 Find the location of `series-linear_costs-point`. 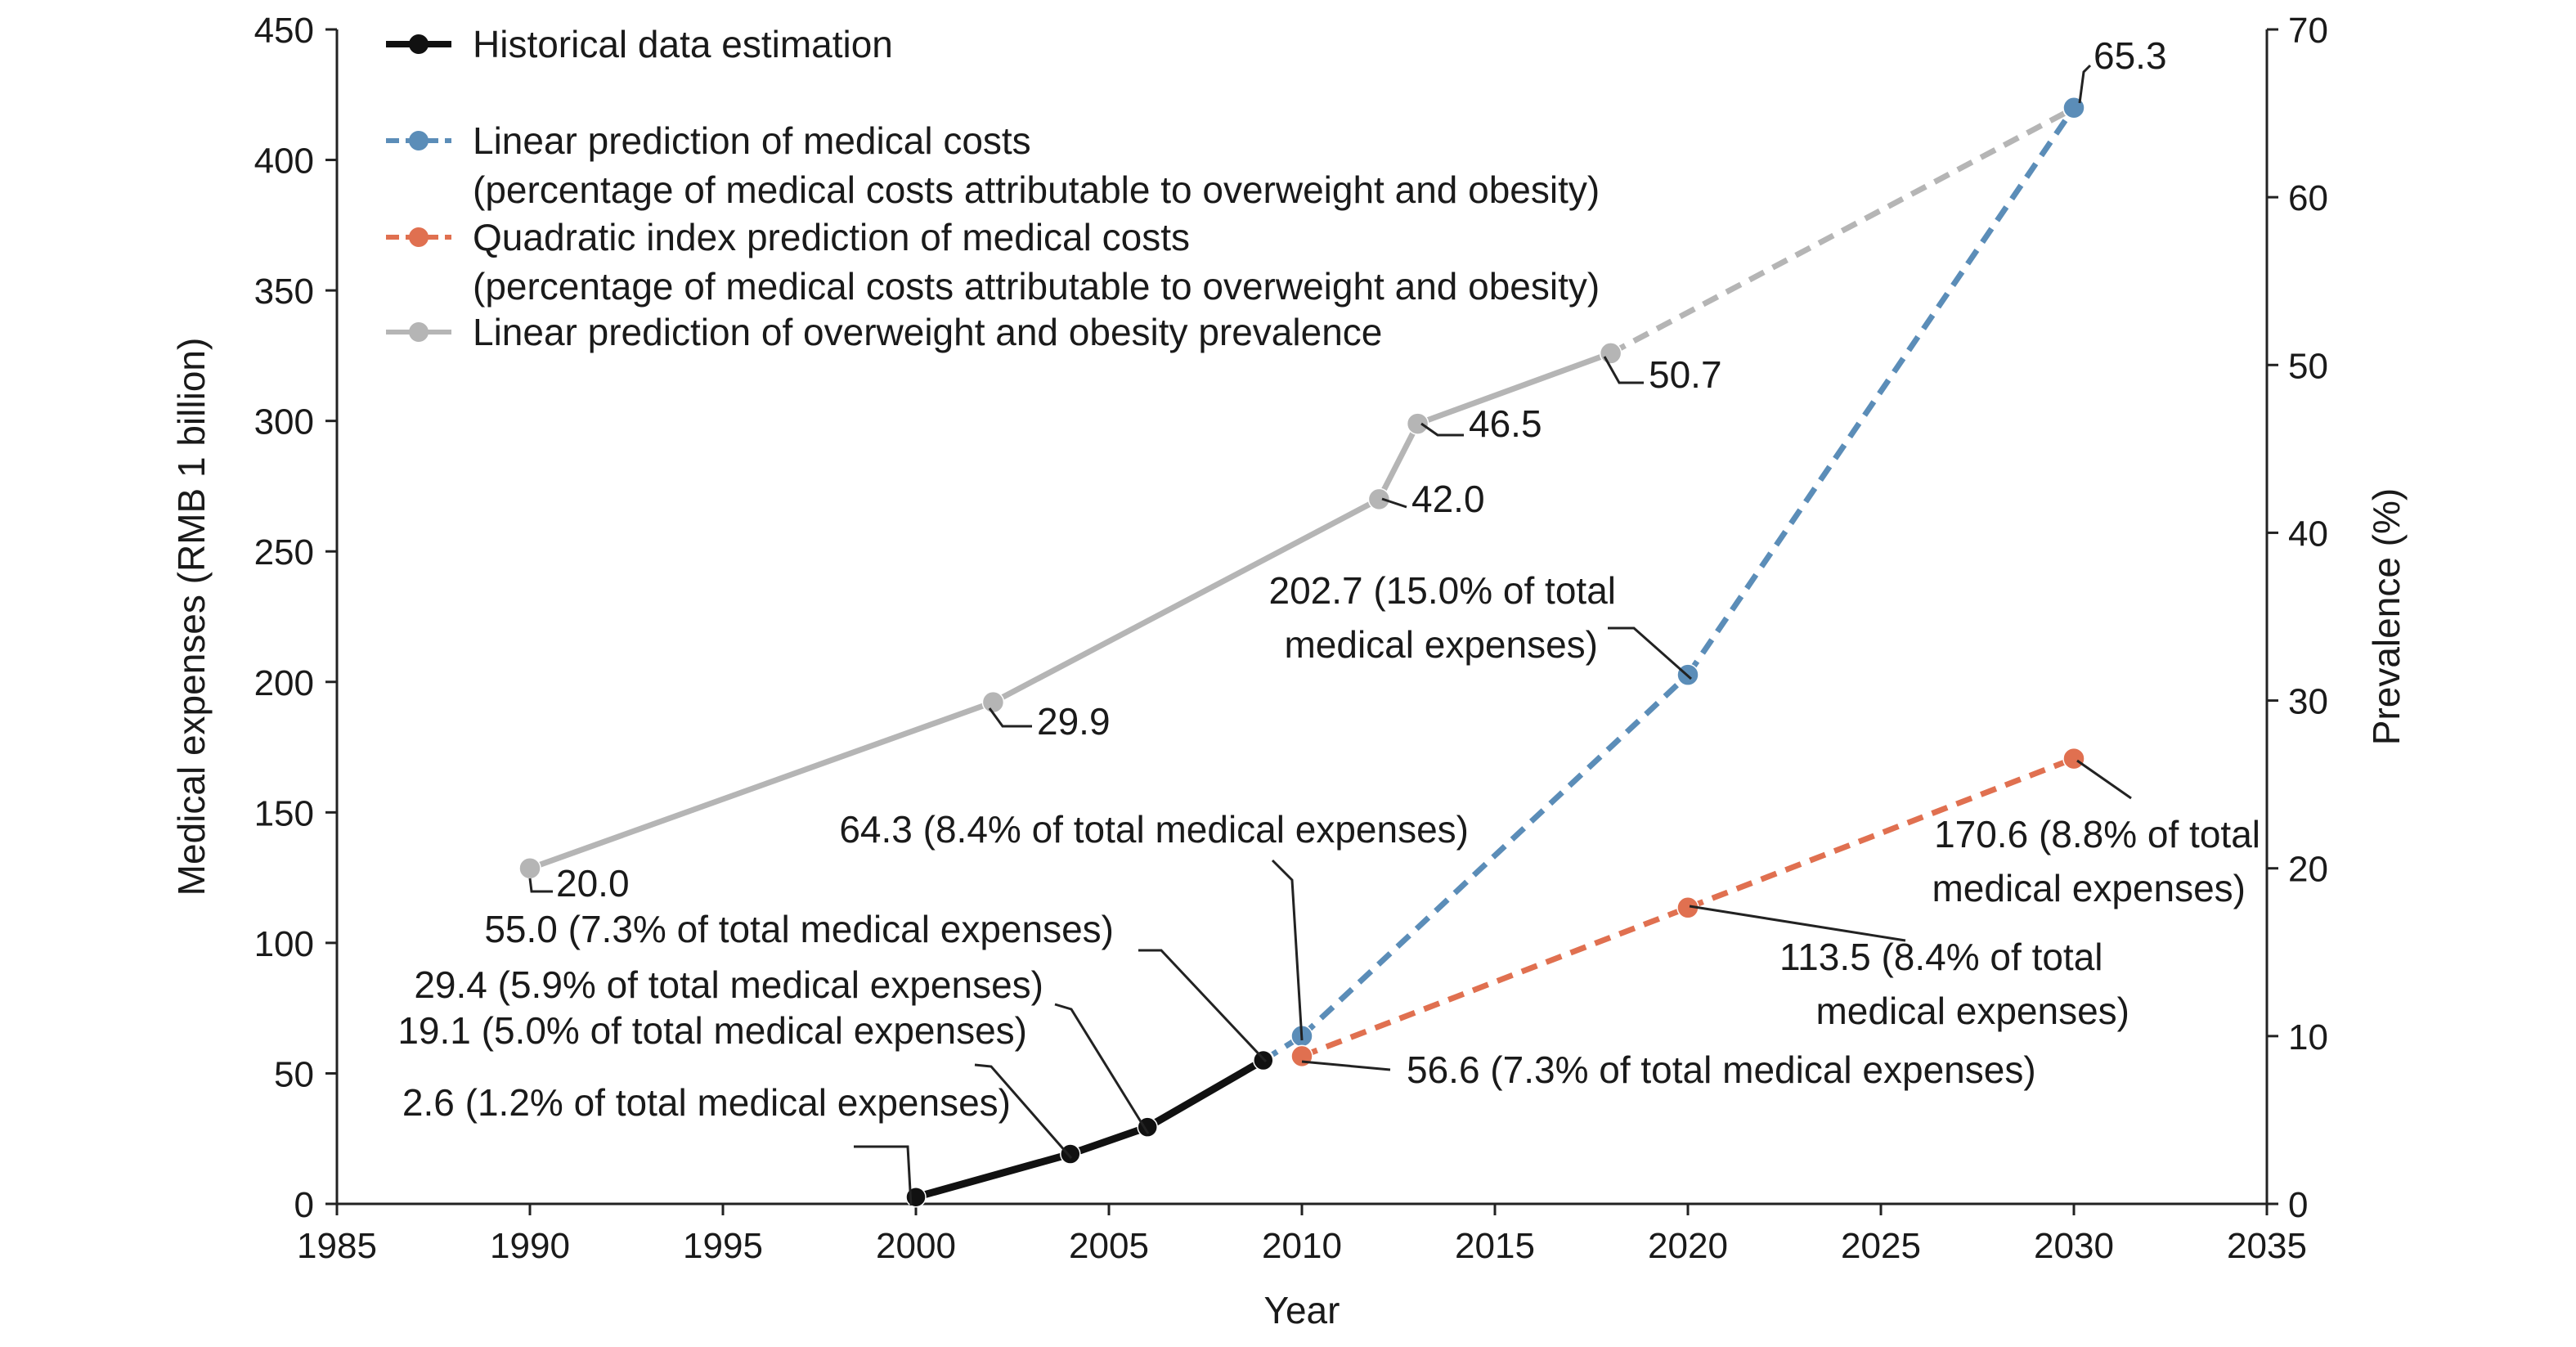

series-linear_costs-point is located at coordinates (2074, 107).